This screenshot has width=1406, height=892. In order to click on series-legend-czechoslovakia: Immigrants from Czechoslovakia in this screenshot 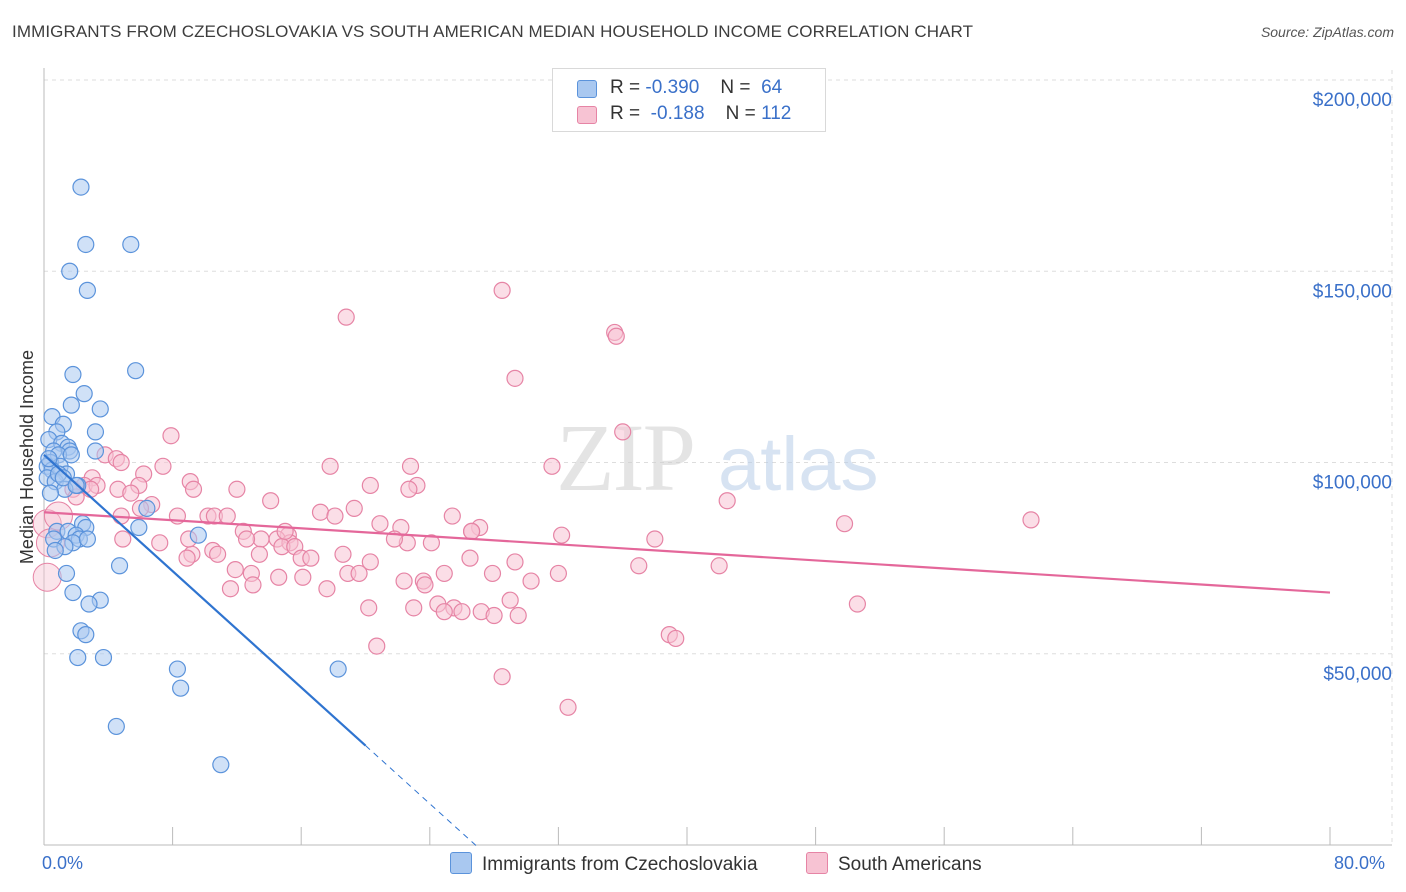, I will do `click(604, 864)`.